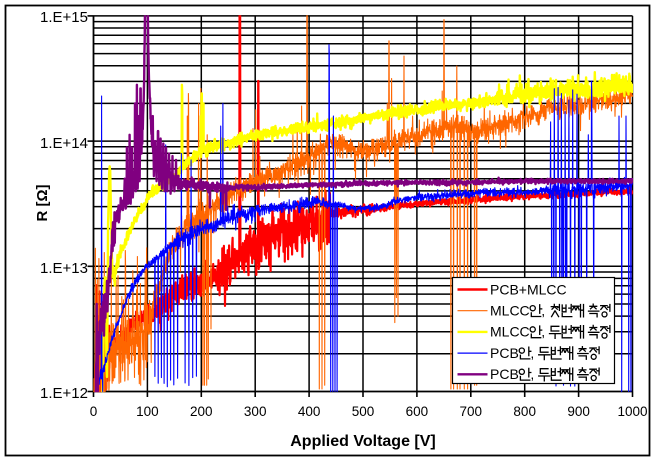 The width and height of the screenshot is (656, 462). What do you see at coordinates (471, 411) in the screenshot?
I see `svg-text: 700` at bounding box center [471, 411].